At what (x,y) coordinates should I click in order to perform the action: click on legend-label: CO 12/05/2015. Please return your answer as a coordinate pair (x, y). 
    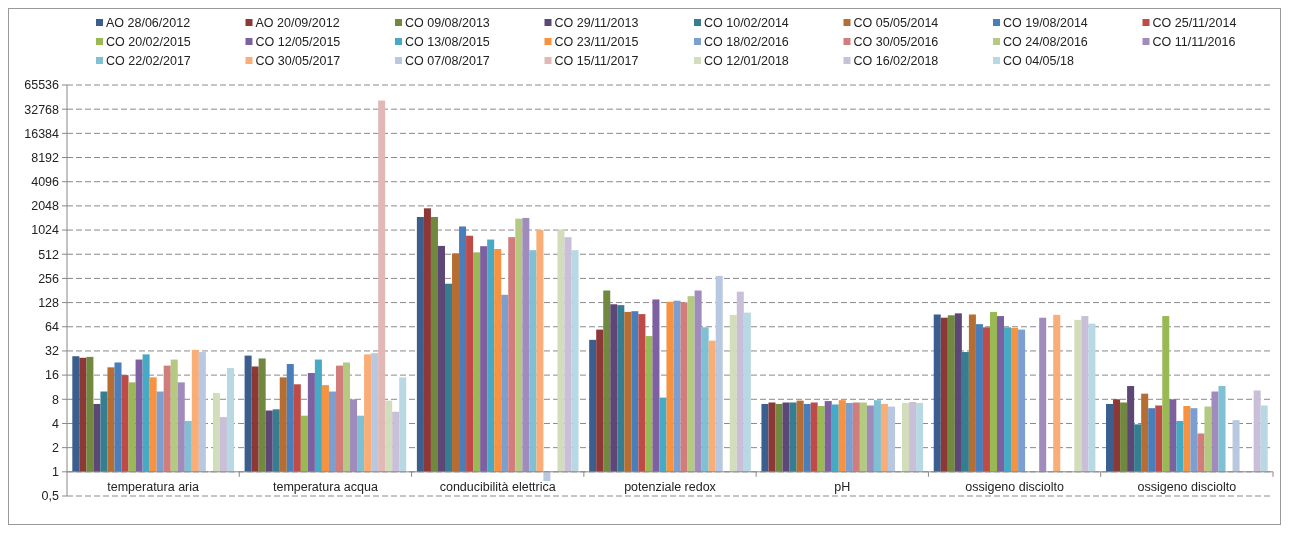
    Looking at the image, I should click on (298, 41).